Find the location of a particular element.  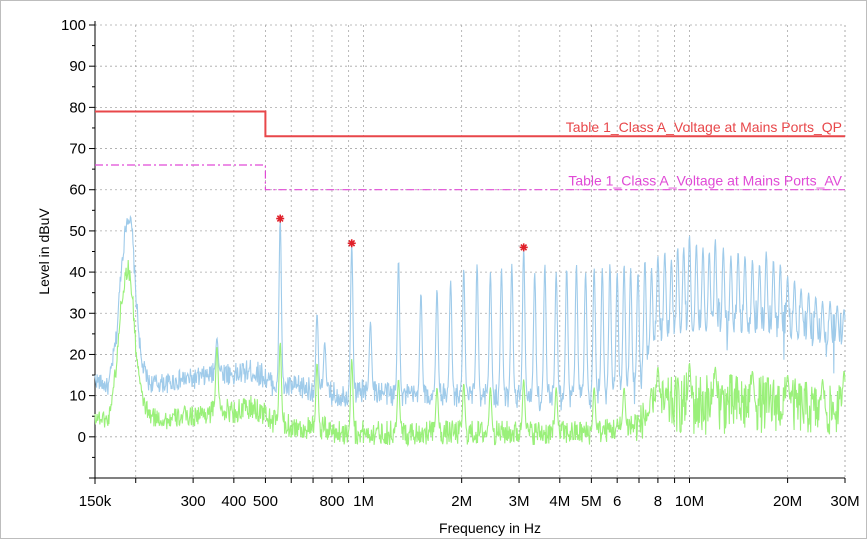

x-tick-label: 400 is located at coordinates (233, 501).